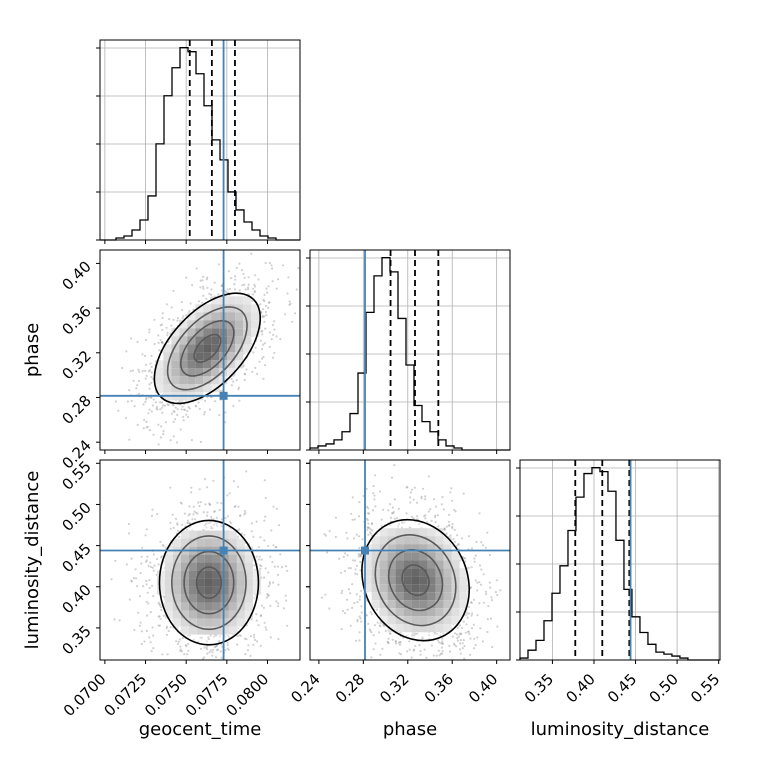  What do you see at coordinates (664, 688) in the screenshot?
I see `x-tick-label-luminosity-distance-3: 0.50` at bounding box center [664, 688].